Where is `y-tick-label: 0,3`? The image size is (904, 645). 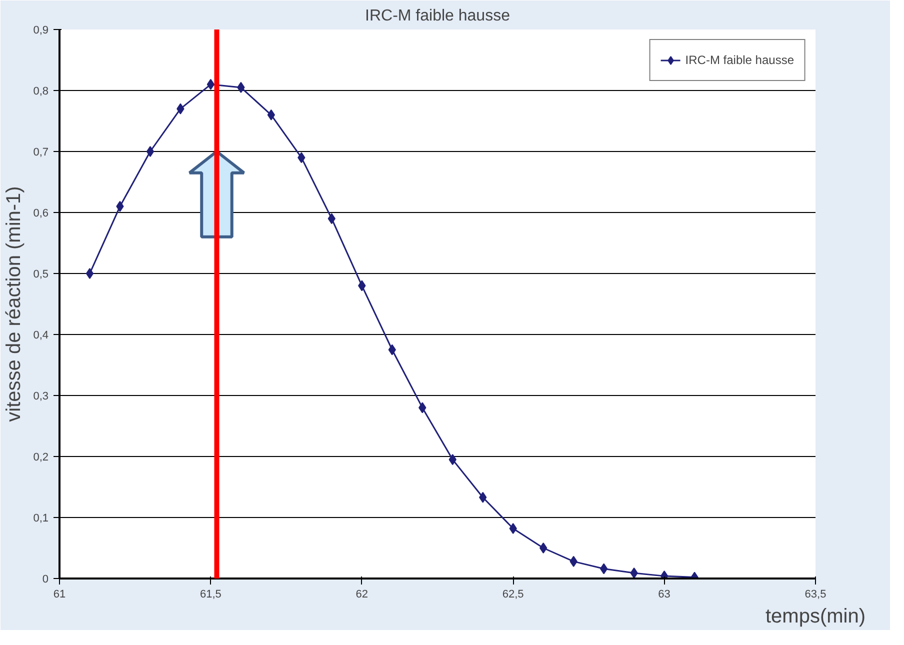 y-tick-label: 0,3 is located at coordinates (41, 396).